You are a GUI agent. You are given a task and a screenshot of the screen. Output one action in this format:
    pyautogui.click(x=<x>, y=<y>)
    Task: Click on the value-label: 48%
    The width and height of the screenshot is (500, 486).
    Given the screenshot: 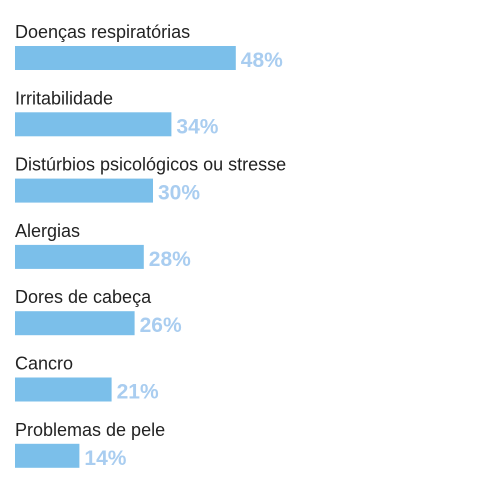 What is the action you would take?
    pyautogui.click(x=262, y=60)
    